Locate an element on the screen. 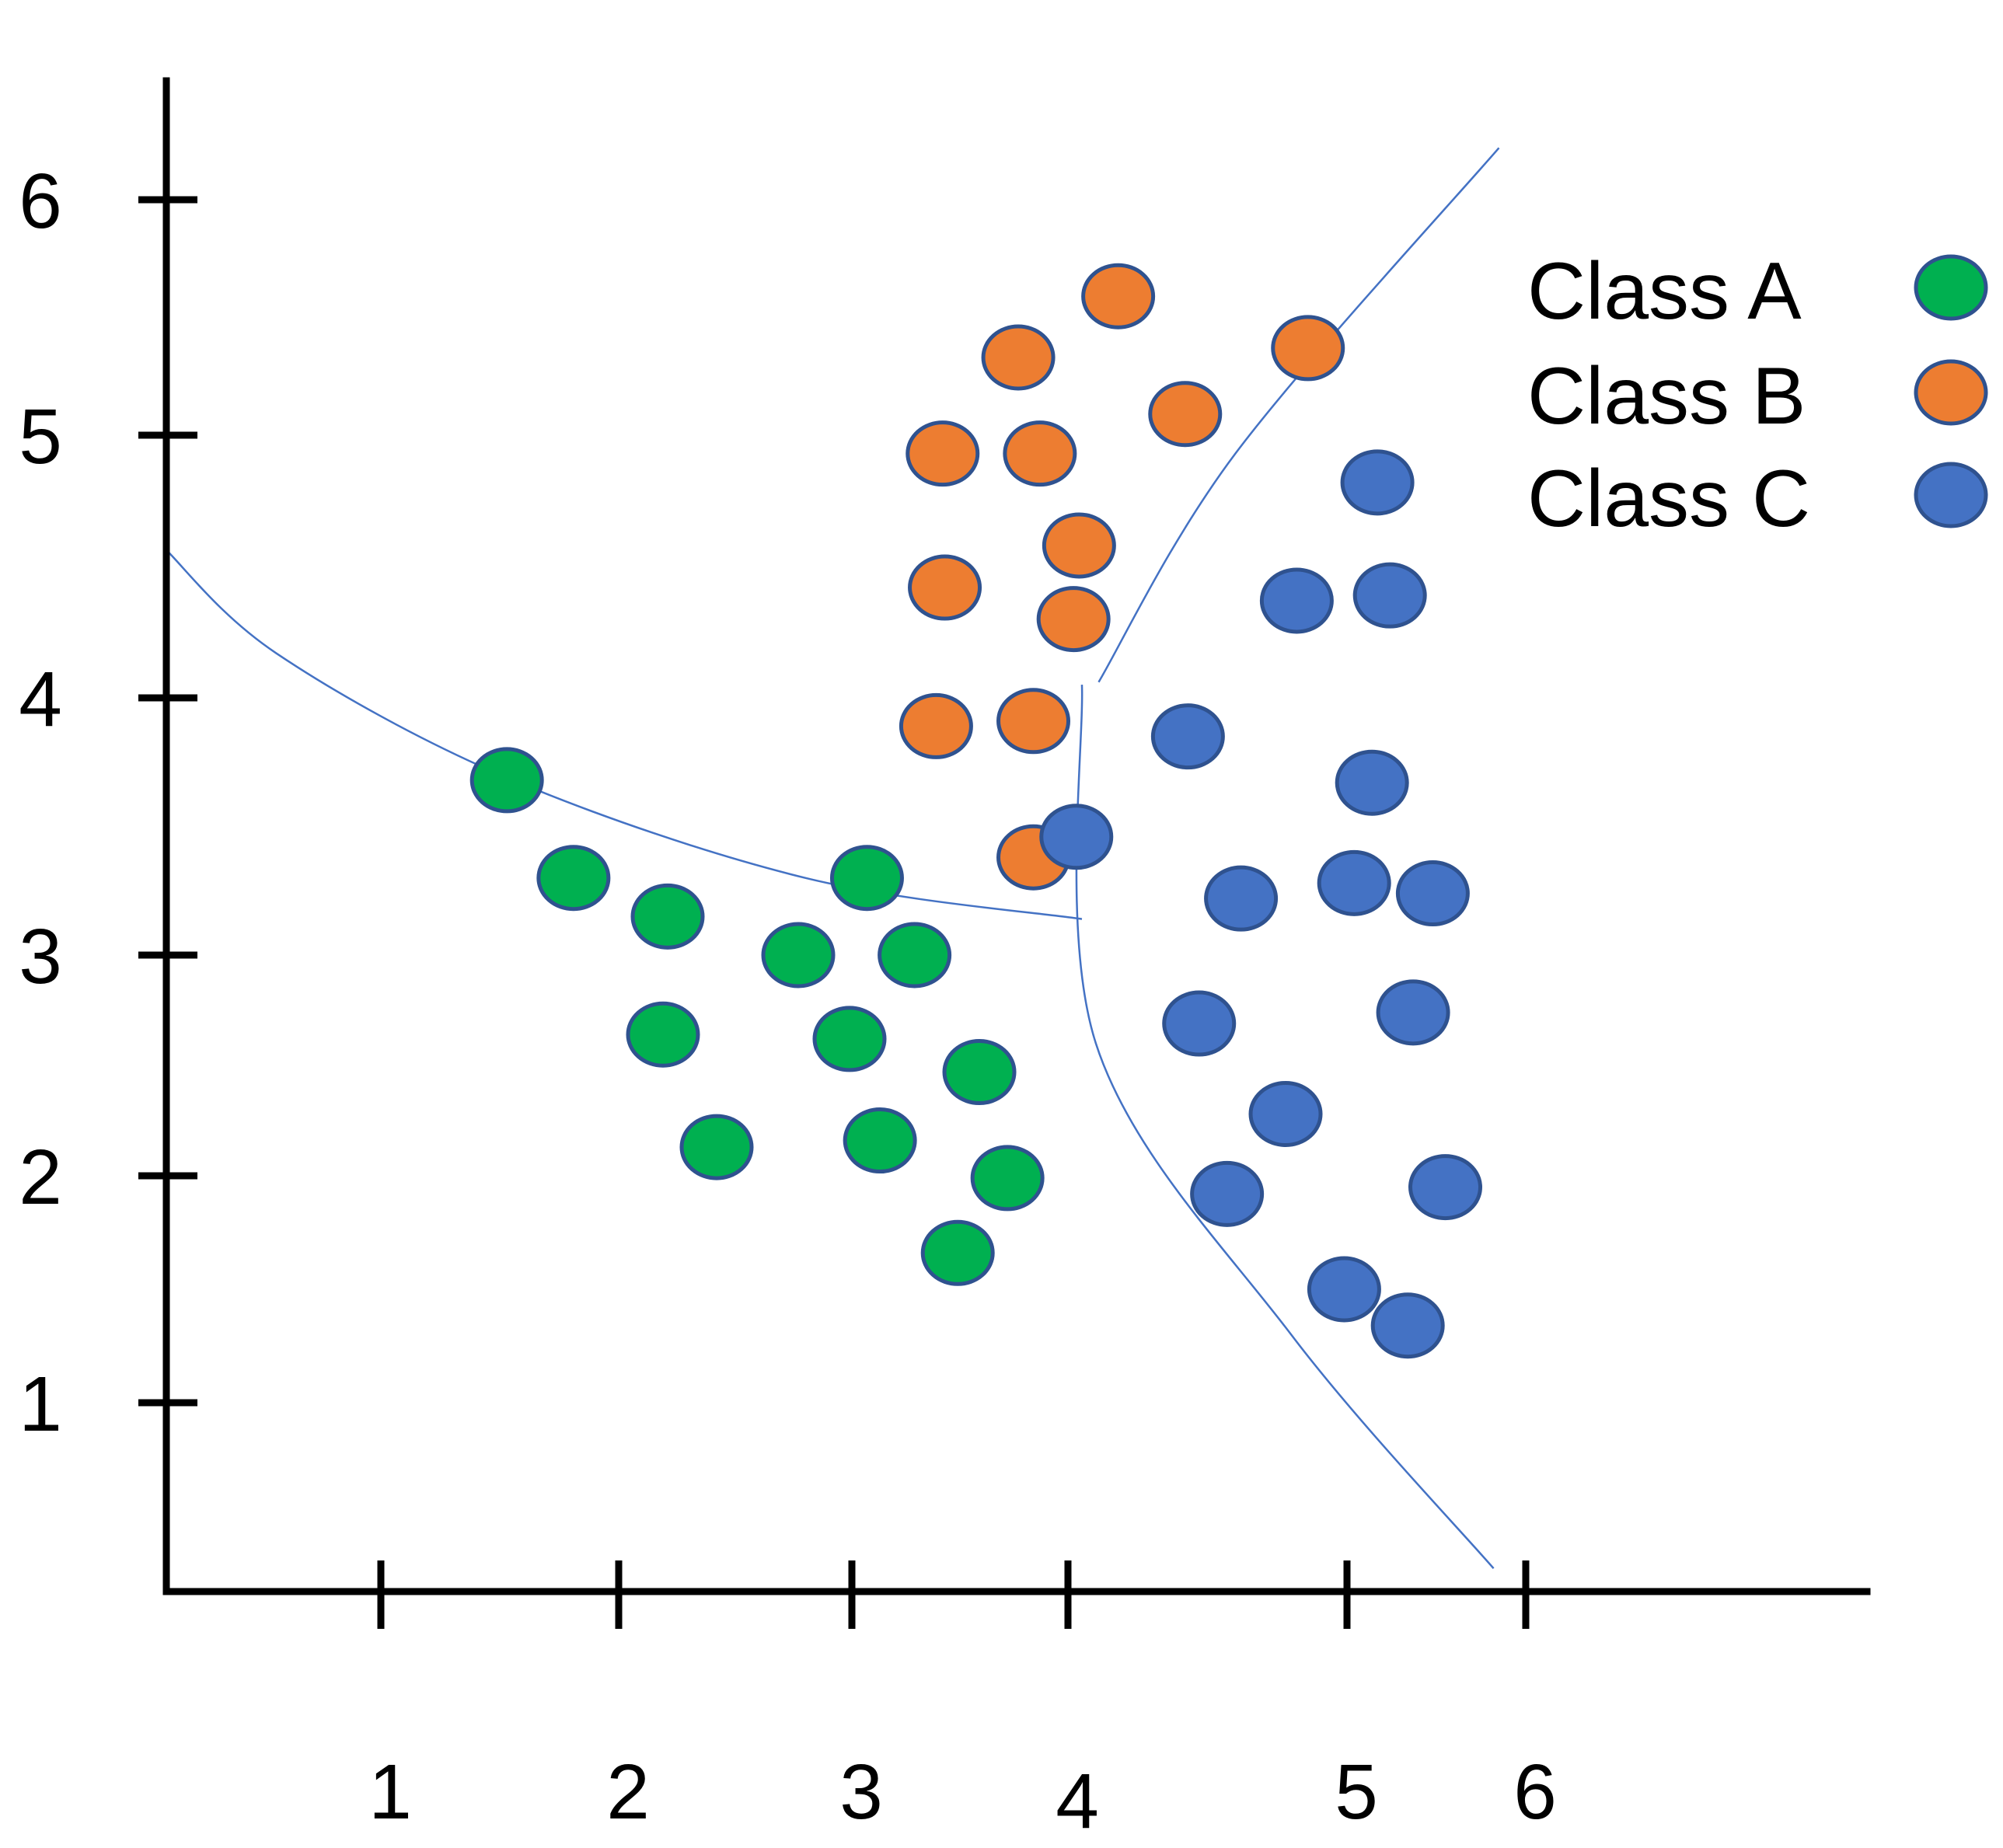 This screenshot has height=1848, width=2003. x-tick-label: 2 is located at coordinates (628, 1792).